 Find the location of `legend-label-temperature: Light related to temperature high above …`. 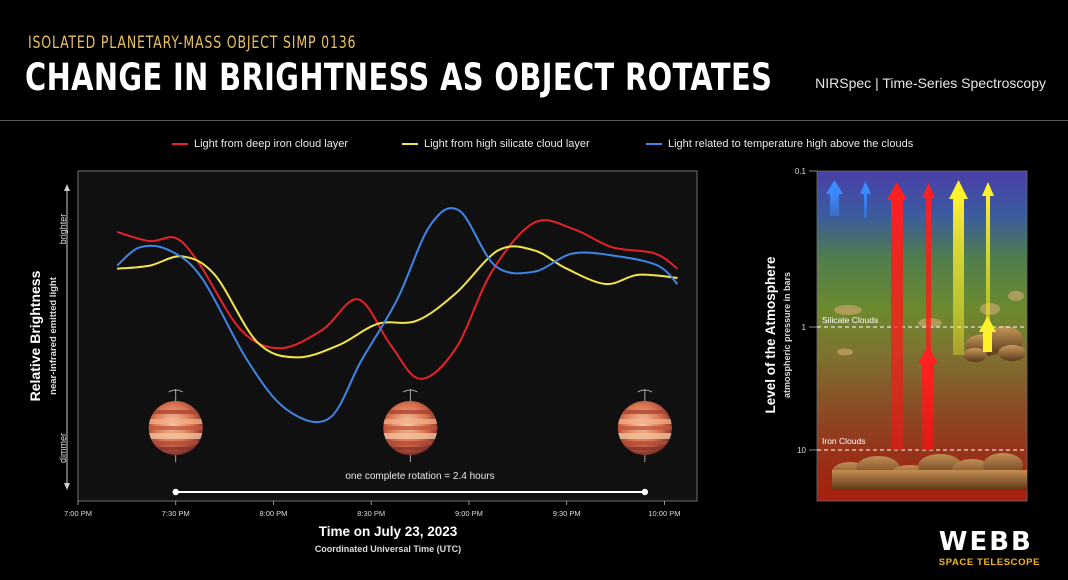

legend-label-temperature: Light related to temperature high above … is located at coordinates (791, 144).